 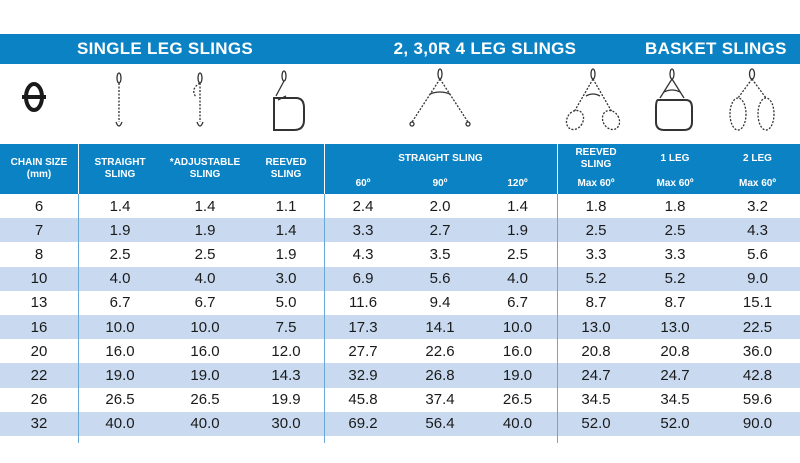 I want to click on chain-size-cell: 20, so click(x=39, y=351).